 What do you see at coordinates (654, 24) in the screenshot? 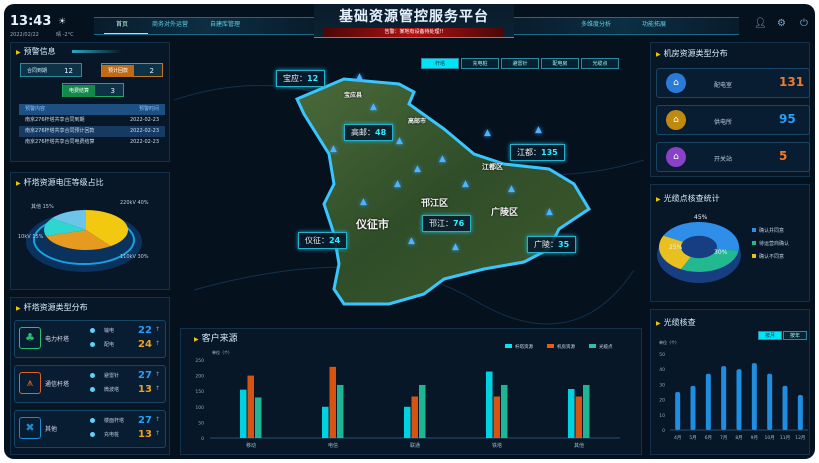
I see `nav-tab-extension: 功能拓展` at bounding box center [654, 24].